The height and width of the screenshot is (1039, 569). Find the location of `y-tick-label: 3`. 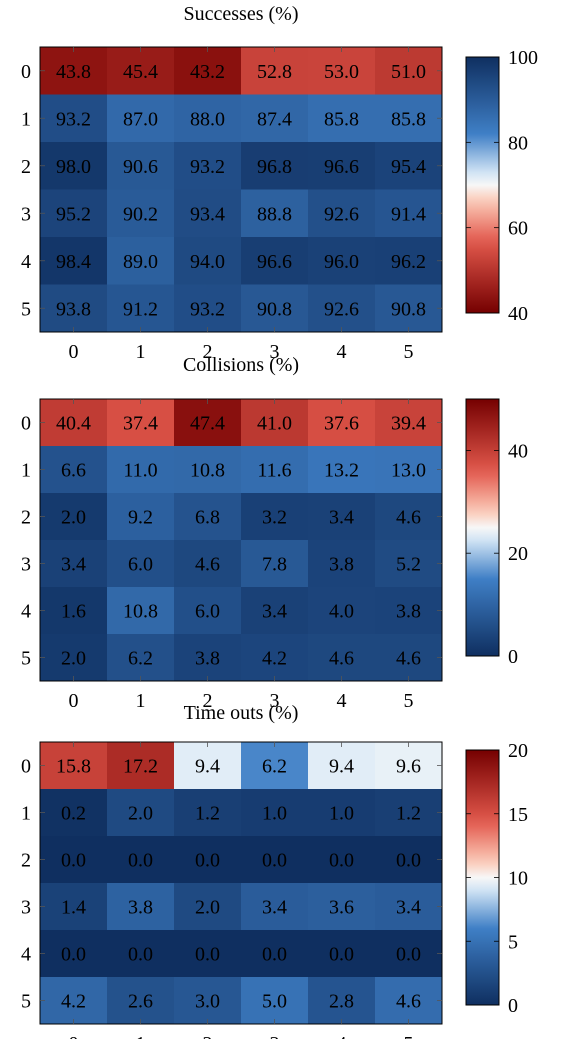

y-tick-label: 3 is located at coordinates (26, 908).